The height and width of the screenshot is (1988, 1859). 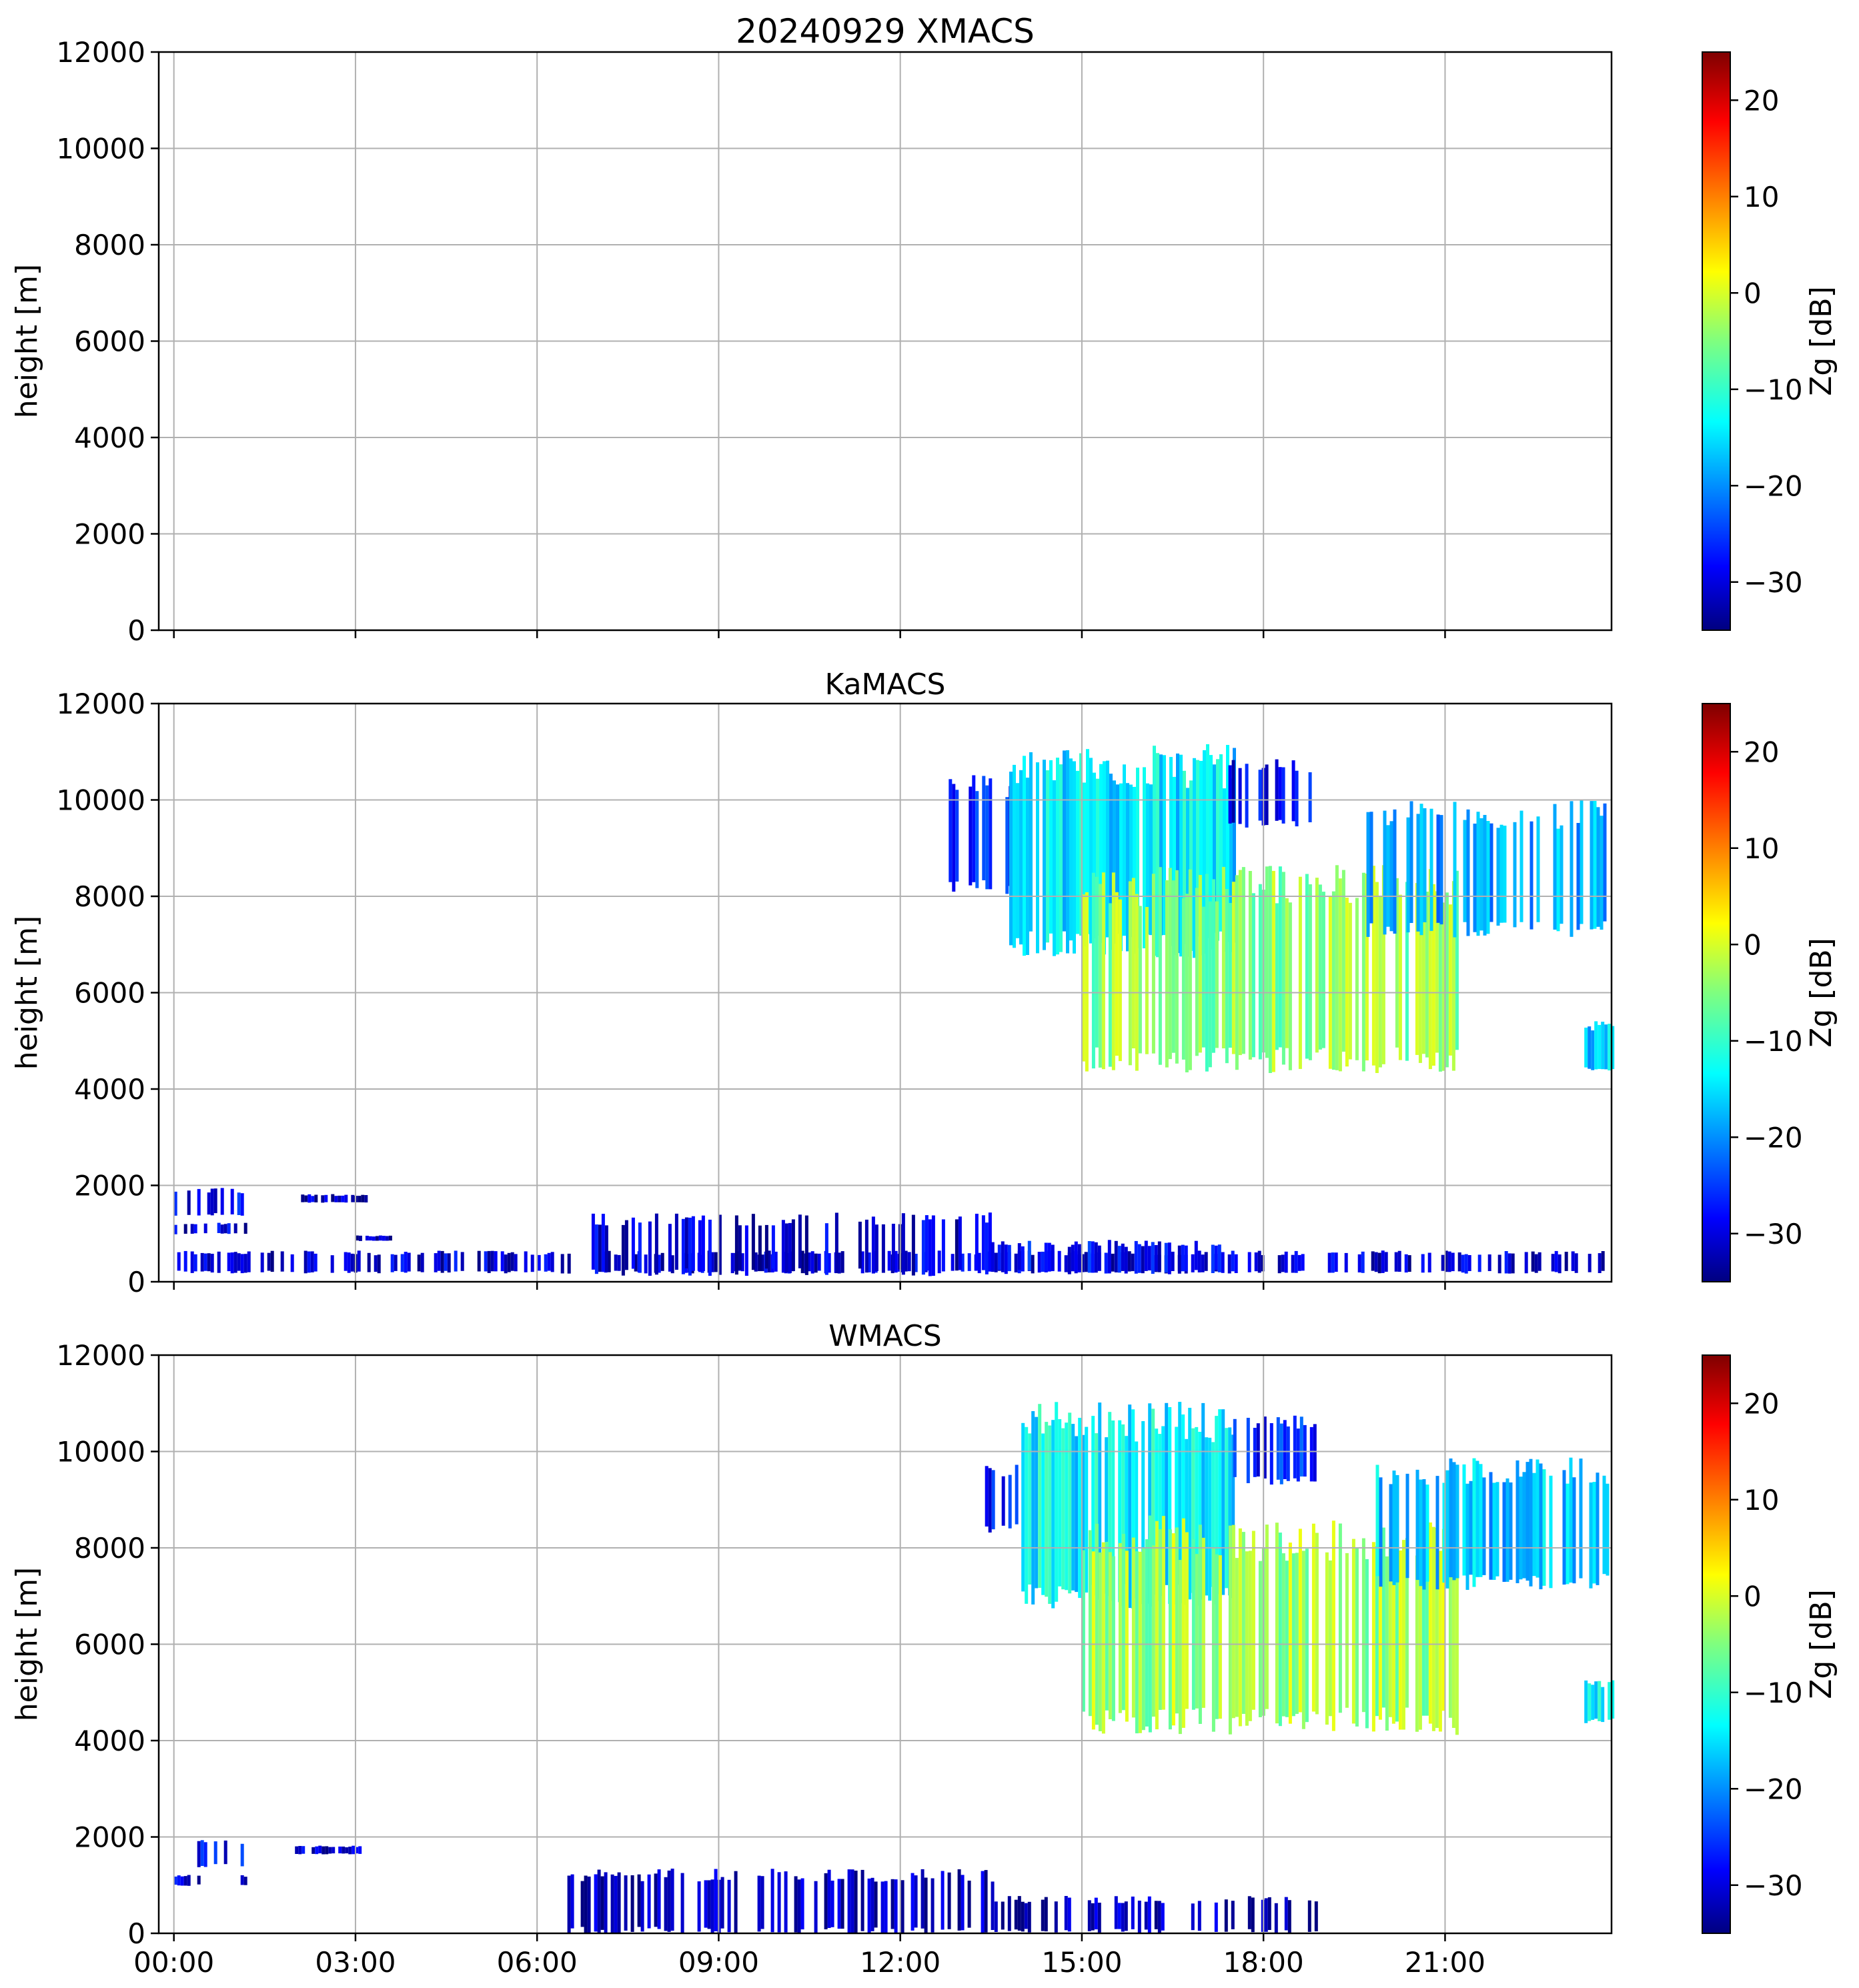 I want to click on colorbar-tick-label: 0, so click(x=1753, y=1596).